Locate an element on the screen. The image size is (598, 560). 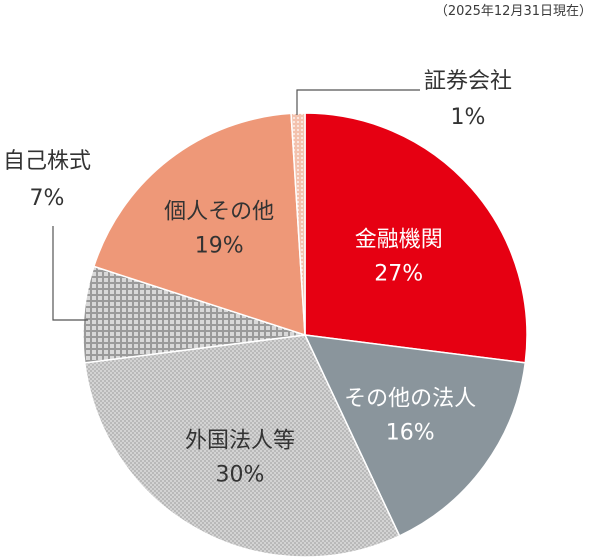
slice-6-name-label: 証券会社 is located at coordinates (468, 81).